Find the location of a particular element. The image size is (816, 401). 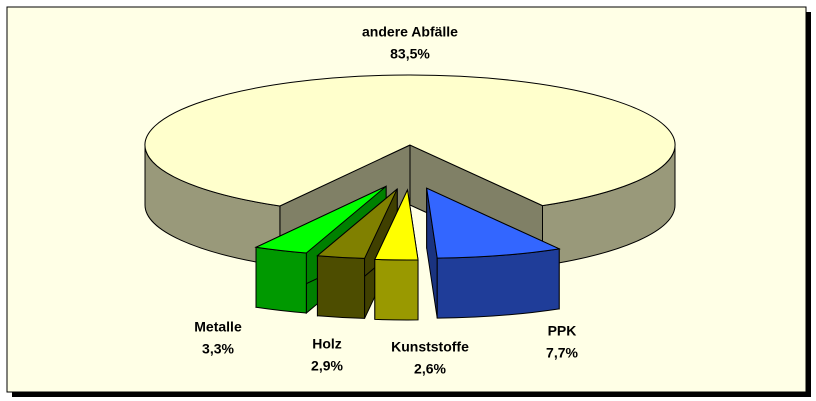

slice-value-label: 83,5% is located at coordinates (410, 54).